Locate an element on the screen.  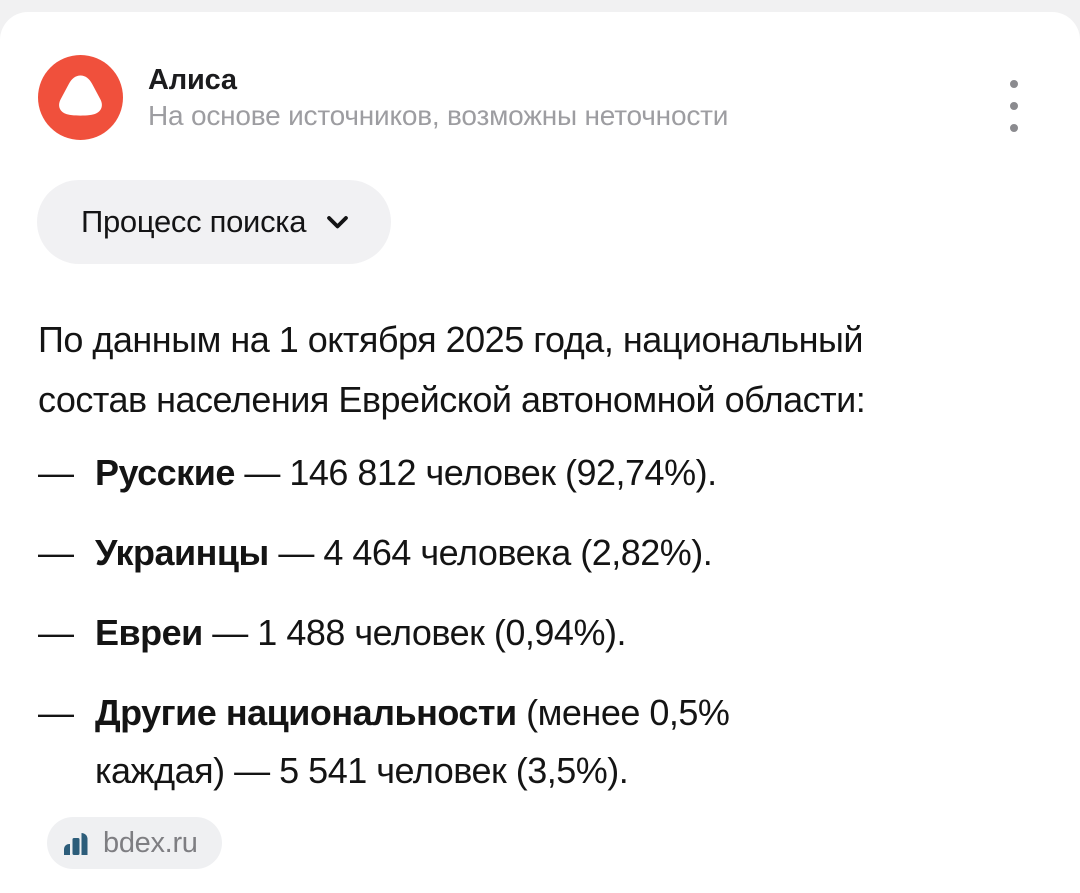
source-label: bdex.ru is located at coordinates (150, 842).